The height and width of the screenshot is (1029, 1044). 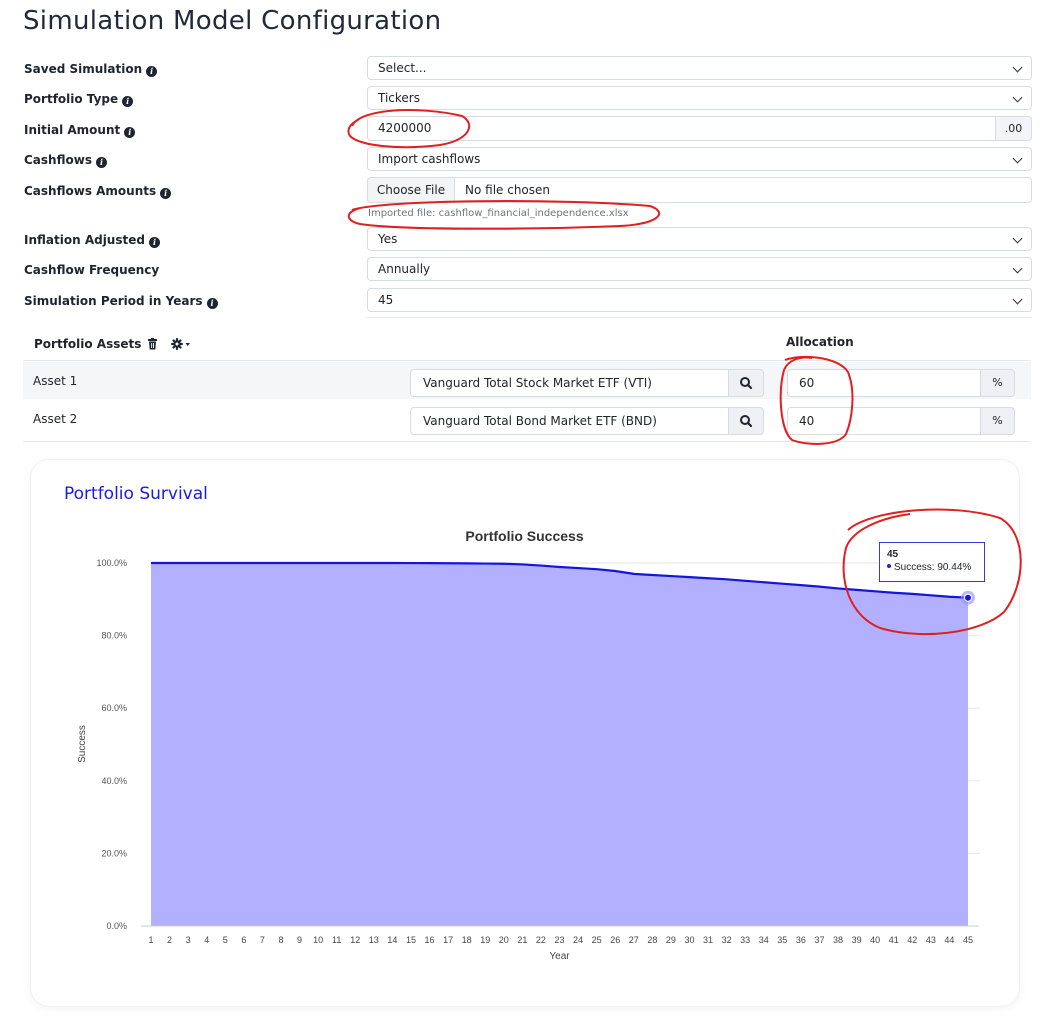 I want to click on x-tick-label: 36, so click(x=801, y=940).